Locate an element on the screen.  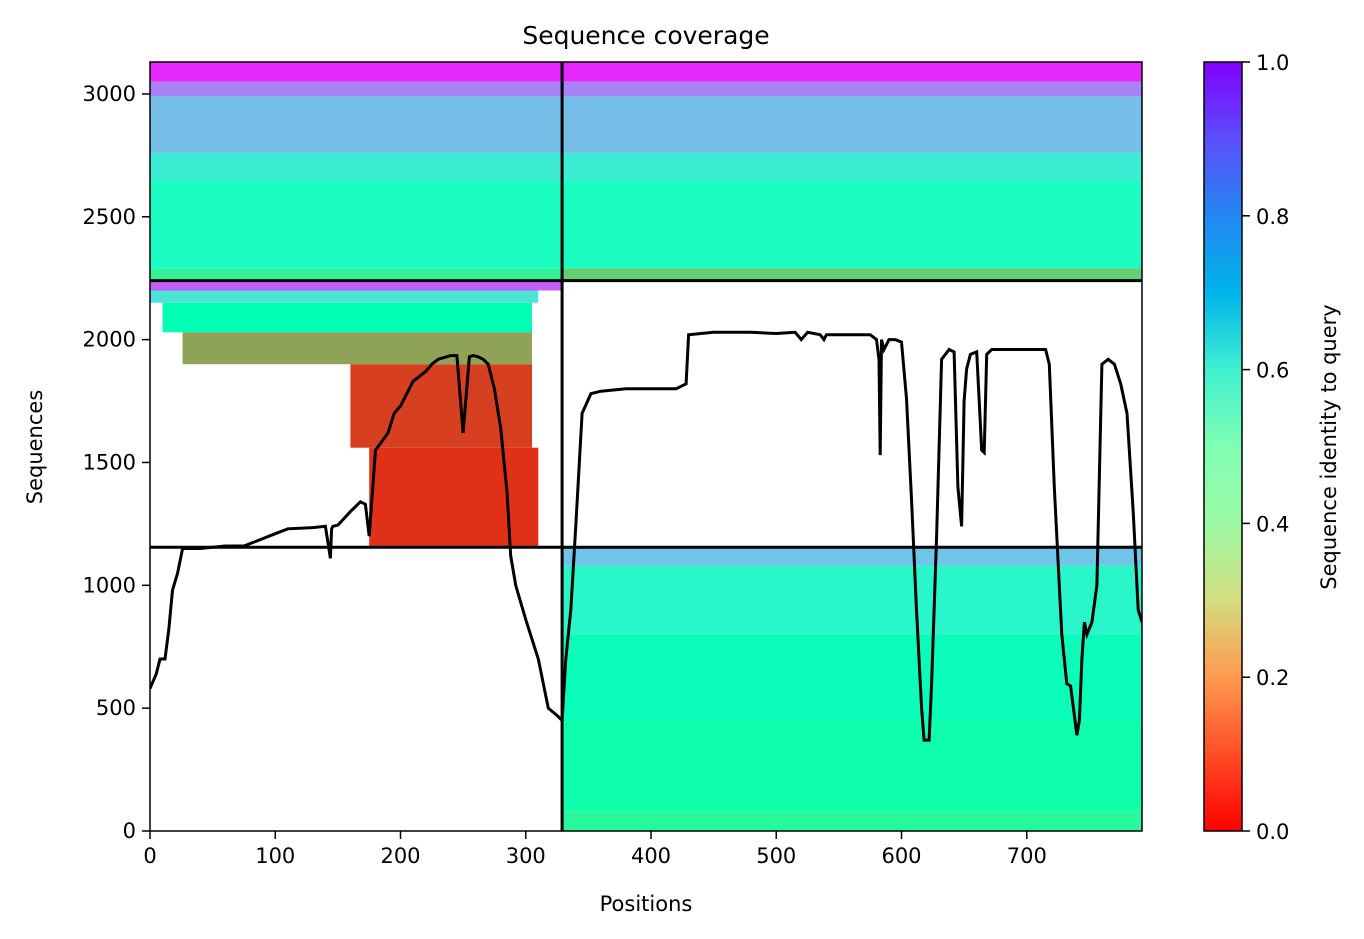
x-tick-label: 200 is located at coordinates (400, 856).